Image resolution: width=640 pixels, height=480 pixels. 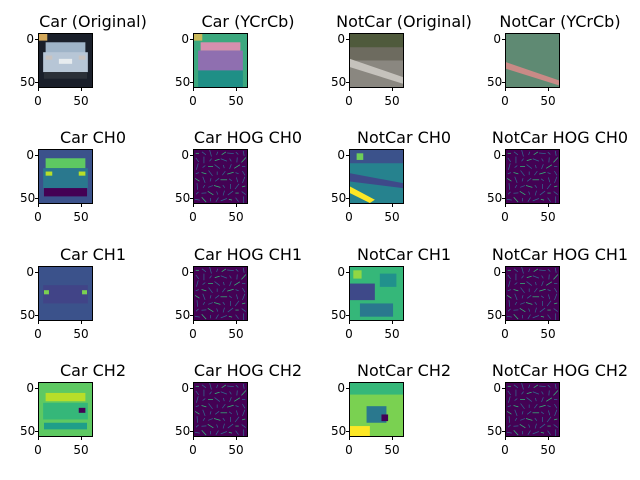 I want to click on image-canvas, so click(x=220, y=60).